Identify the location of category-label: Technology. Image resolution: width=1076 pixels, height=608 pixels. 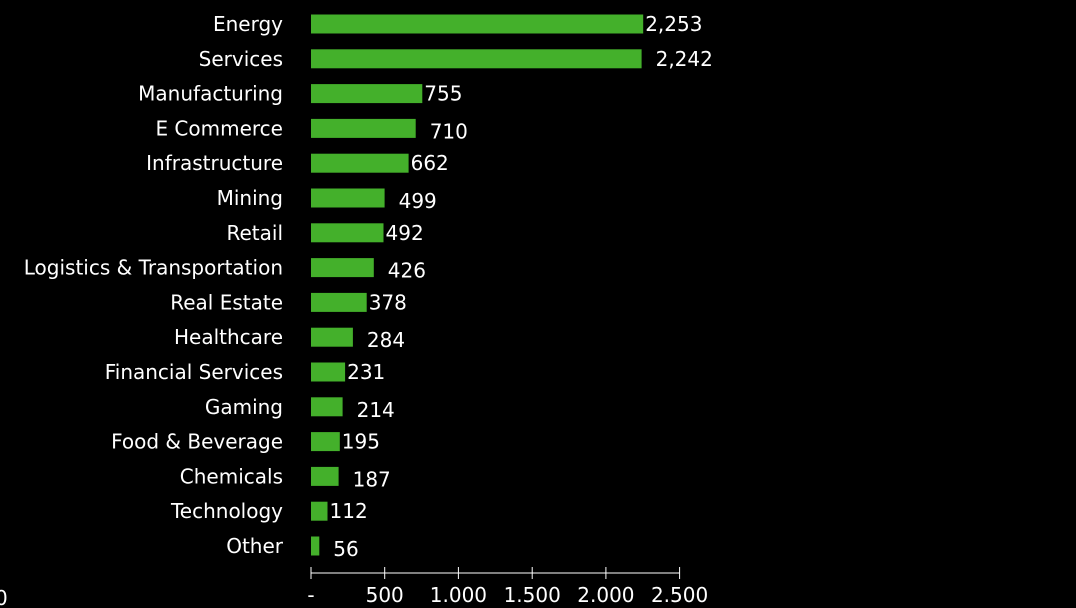
(226, 511).